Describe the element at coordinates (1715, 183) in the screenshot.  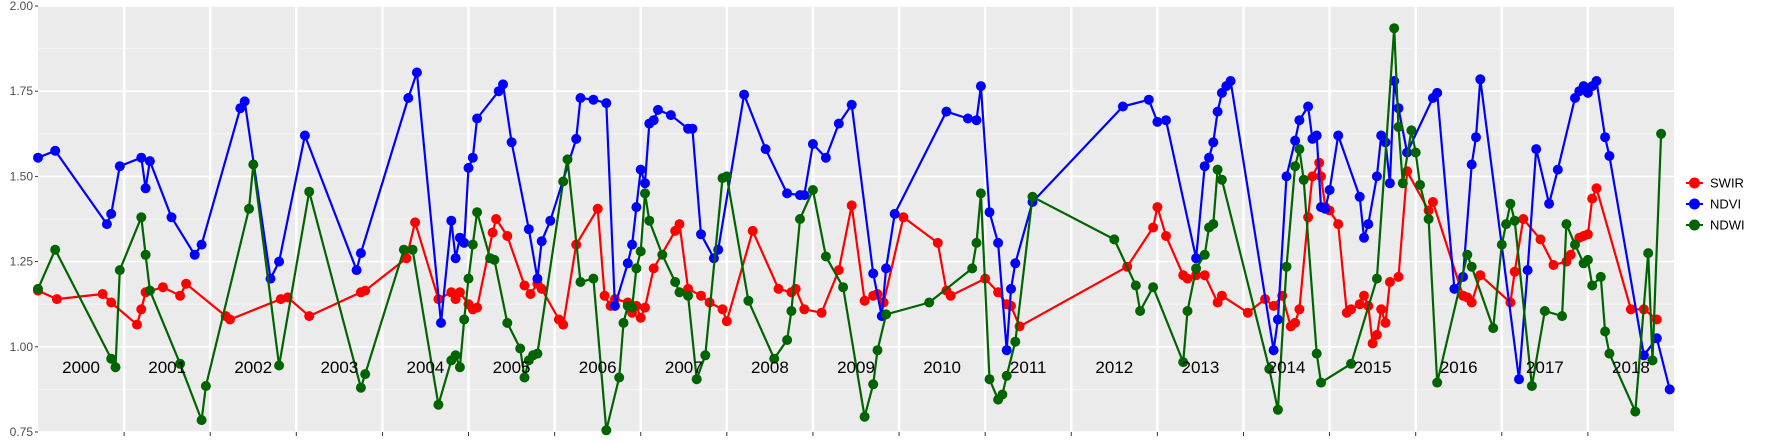
I see `legend-item-swir: SWIR` at that location.